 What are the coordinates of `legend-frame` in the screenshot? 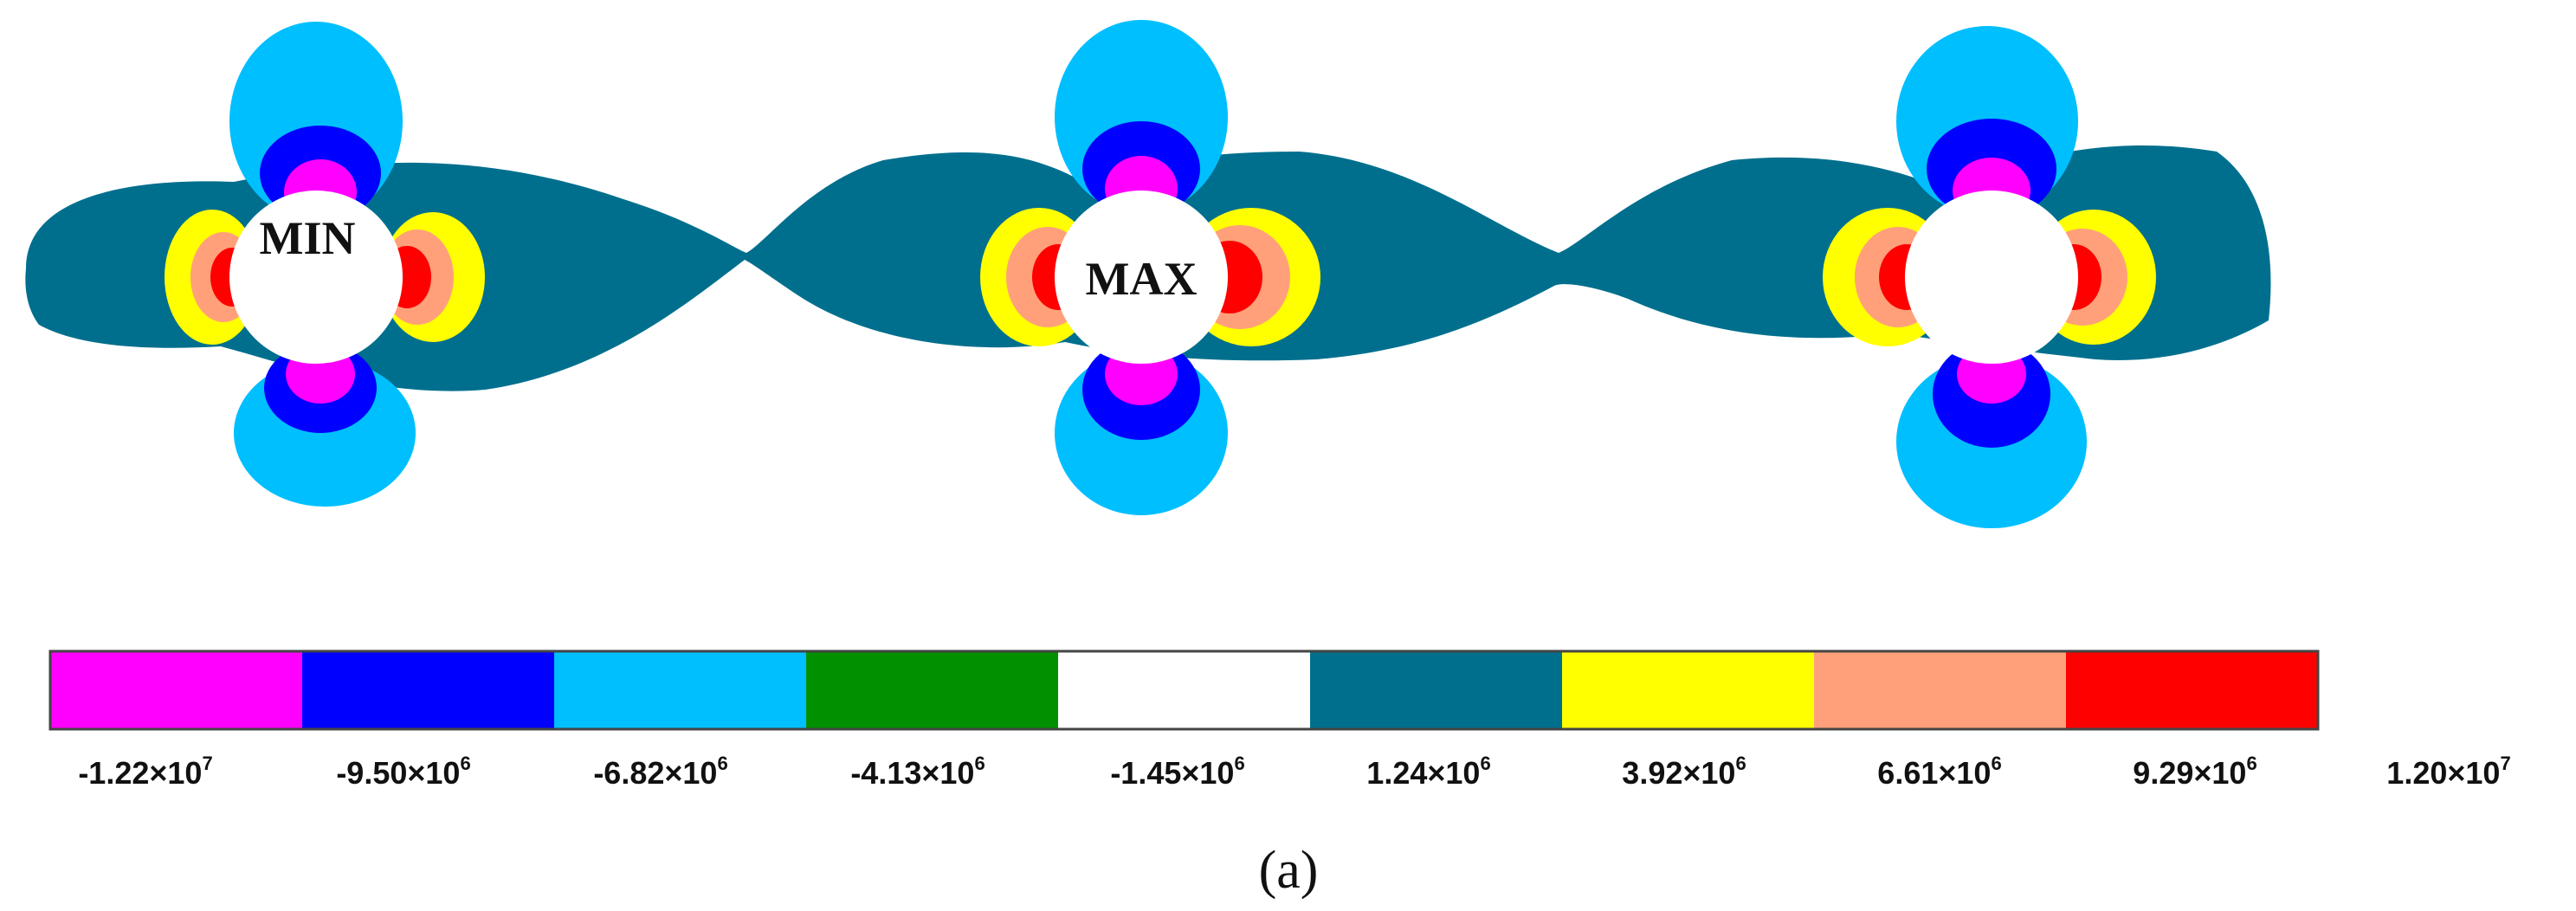 It's located at (1184, 690).